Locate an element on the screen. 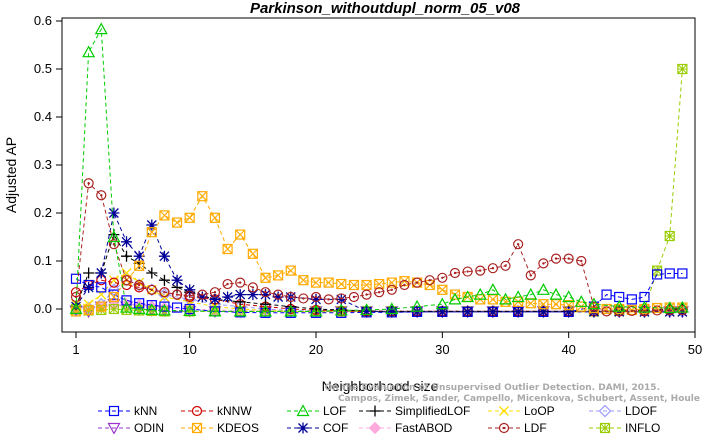  legend-marker-ldof is located at coordinates (605, 411).